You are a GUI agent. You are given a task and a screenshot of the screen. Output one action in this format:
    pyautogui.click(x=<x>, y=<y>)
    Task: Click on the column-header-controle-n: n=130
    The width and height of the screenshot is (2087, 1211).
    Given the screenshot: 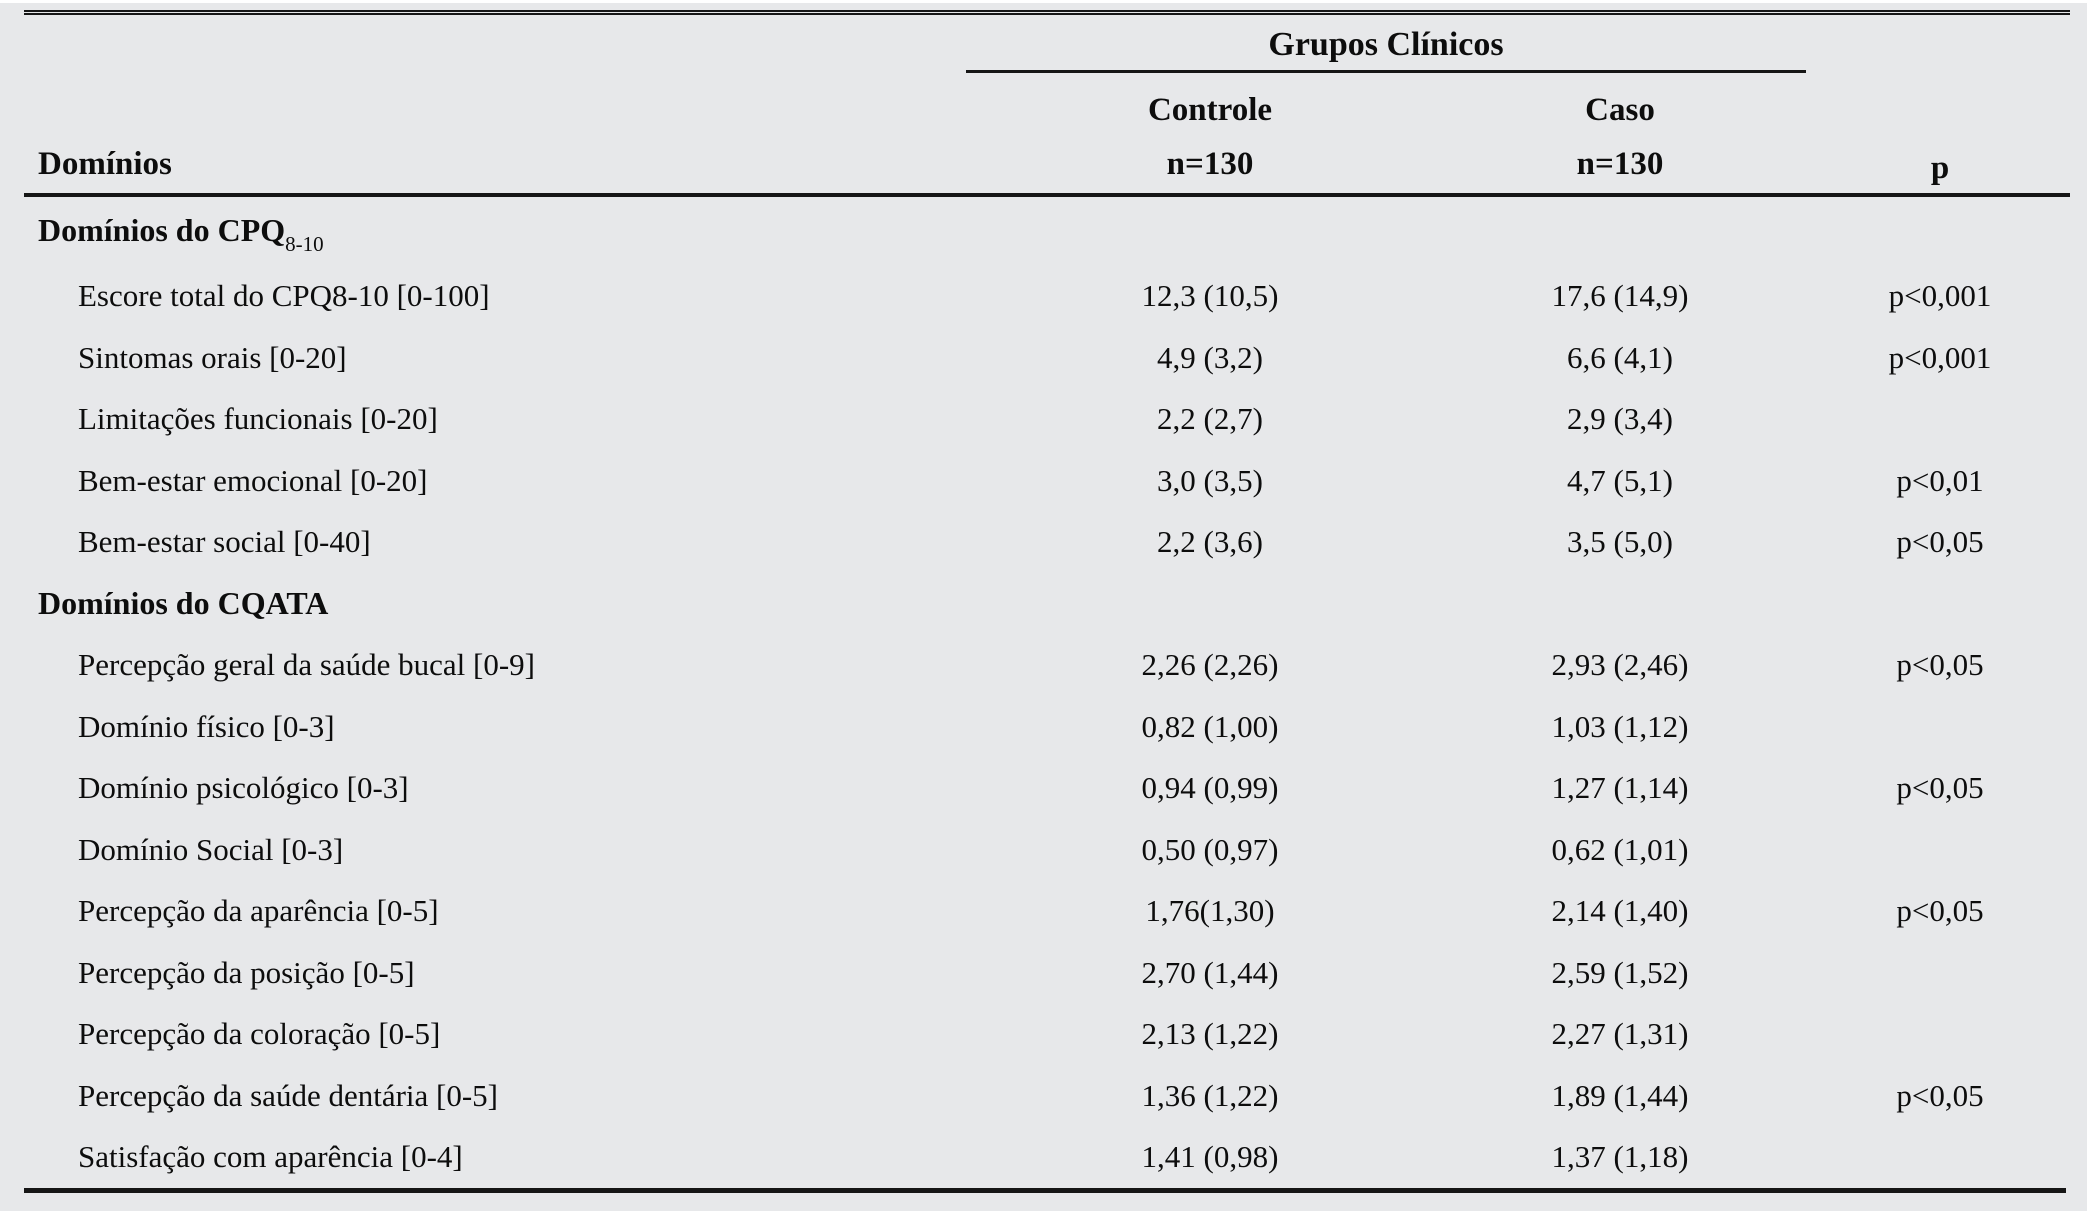 What is the action you would take?
    pyautogui.click(x=1210, y=164)
    